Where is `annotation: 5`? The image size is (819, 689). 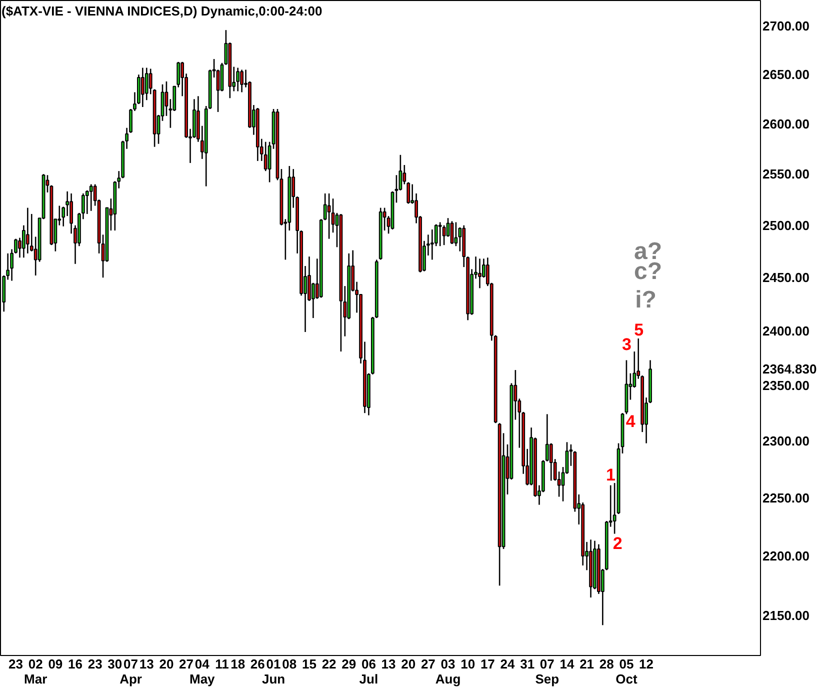 annotation: 5 is located at coordinates (639, 330).